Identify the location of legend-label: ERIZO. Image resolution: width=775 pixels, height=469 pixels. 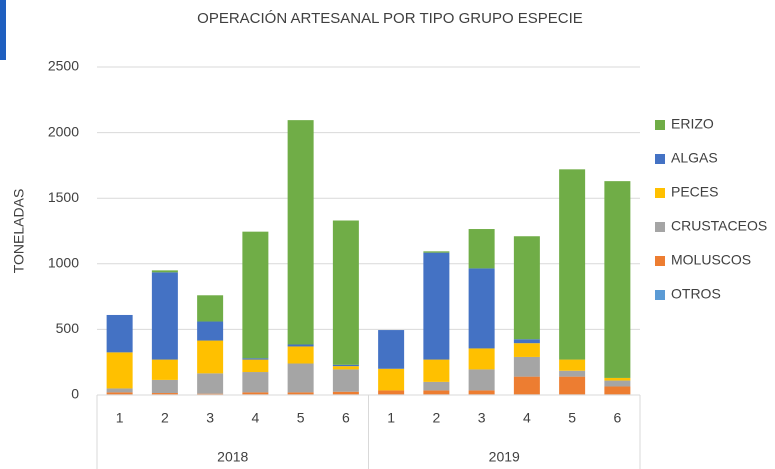
(692, 124).